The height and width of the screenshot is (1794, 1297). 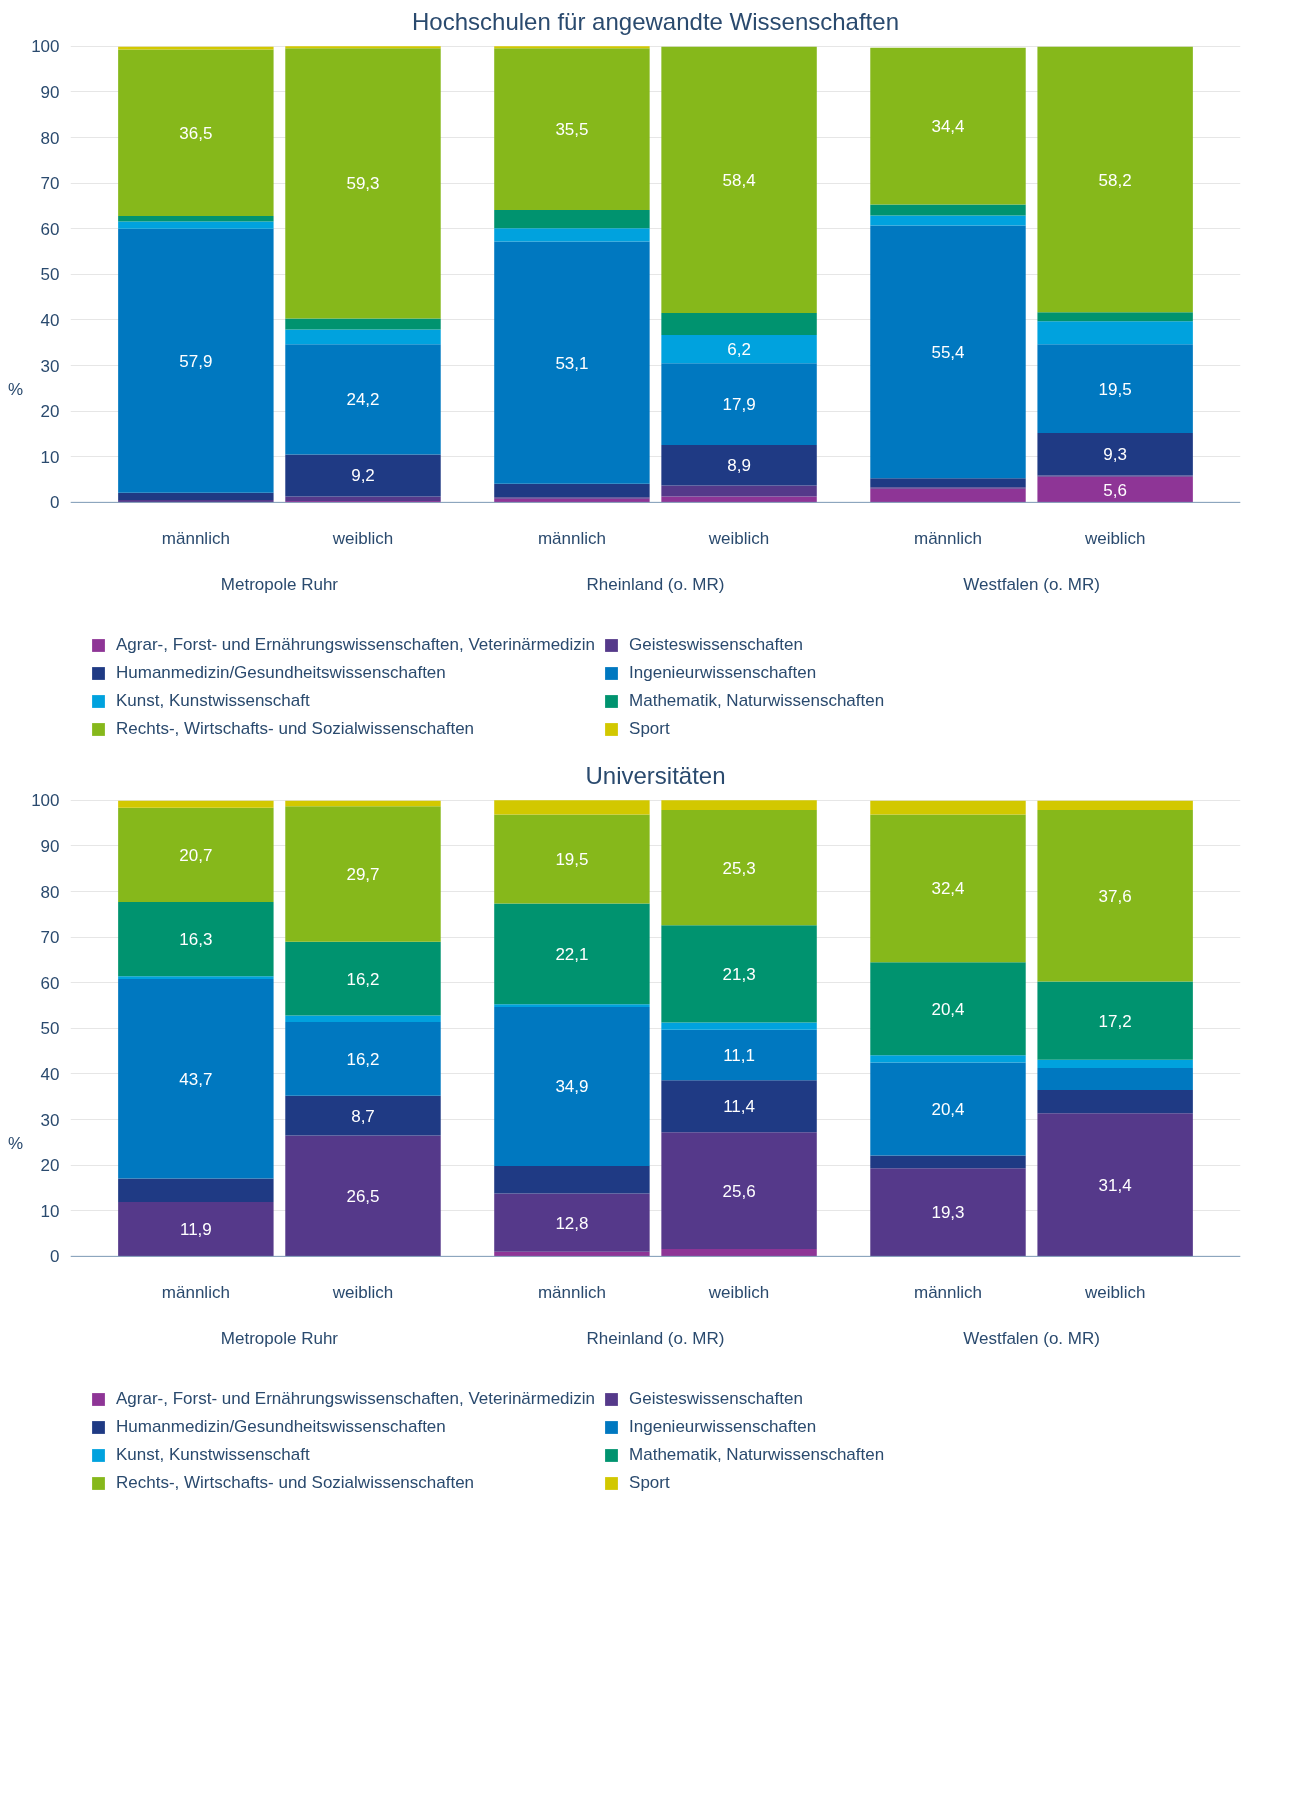 What do you see at coordinates (1115, 180) in the screenshot?
I see `data-label: 58,2` at bounding box center [1115, 180].